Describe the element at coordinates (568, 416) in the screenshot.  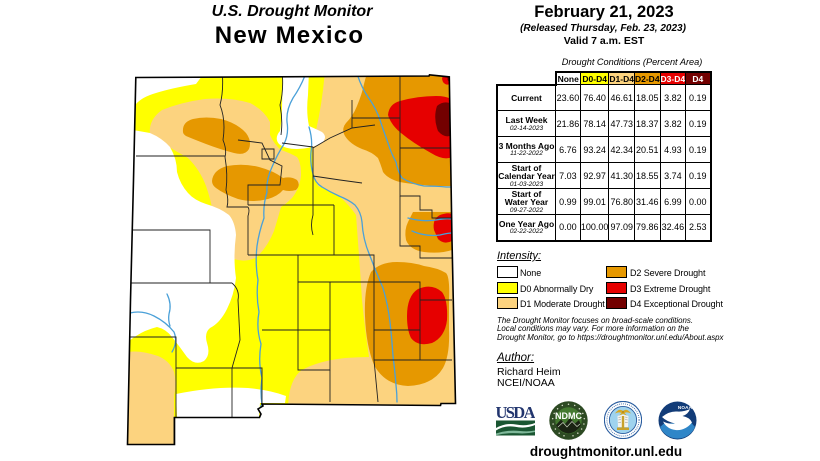
I see `svg-text: NDMC` at that location.